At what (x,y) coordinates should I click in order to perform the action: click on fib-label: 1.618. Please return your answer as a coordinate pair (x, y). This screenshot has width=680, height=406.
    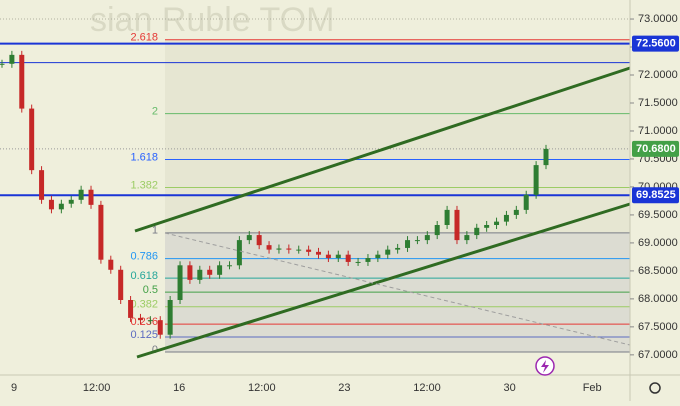
    Looking at the image, I should click on (144, 157).